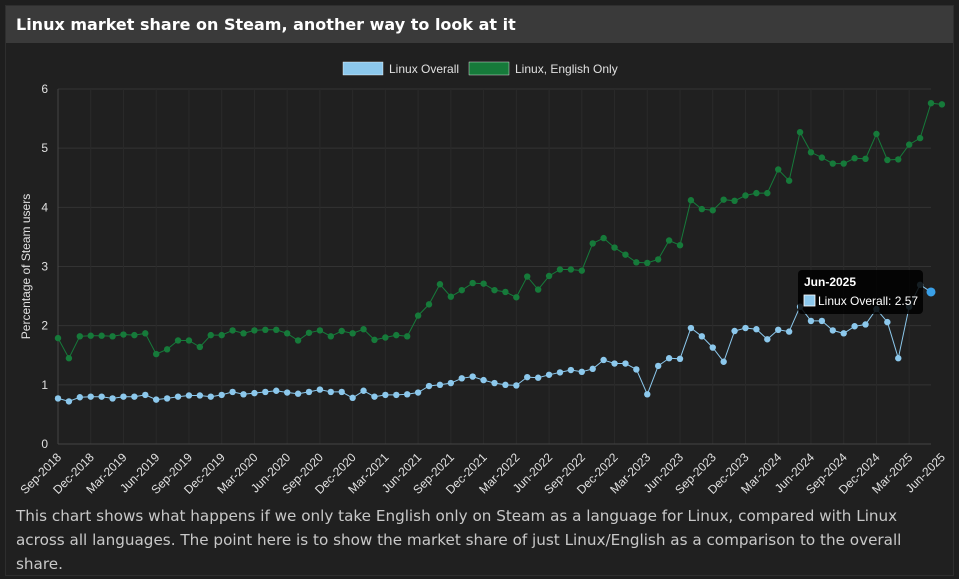 Image resolution: width=959 pixels, height=579 pixels. I want to click on legend-linux-english: Linux, English Only, so click(543, 68).